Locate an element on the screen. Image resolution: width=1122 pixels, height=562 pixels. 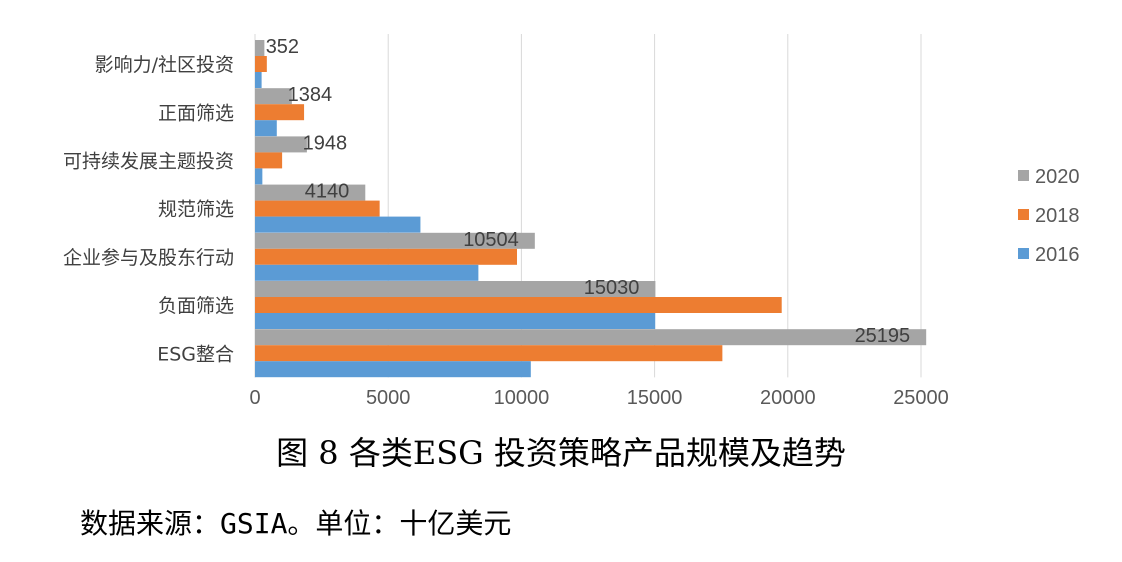
category-label: 规范筛选 is located at coordinates (196, 210).